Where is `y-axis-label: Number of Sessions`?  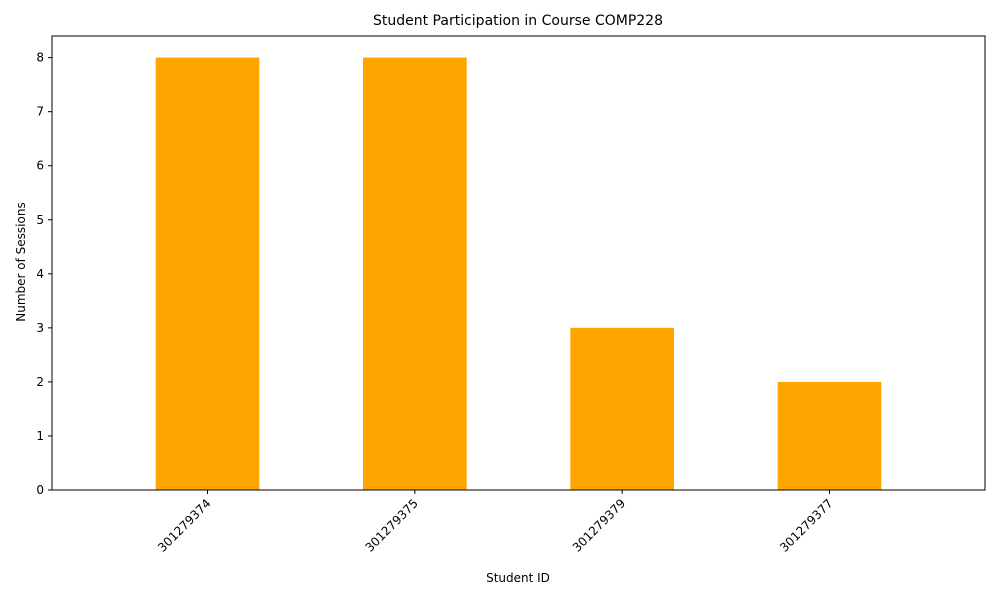
y-axis-label: Number of Sessions is located at coordinates (21, 261).